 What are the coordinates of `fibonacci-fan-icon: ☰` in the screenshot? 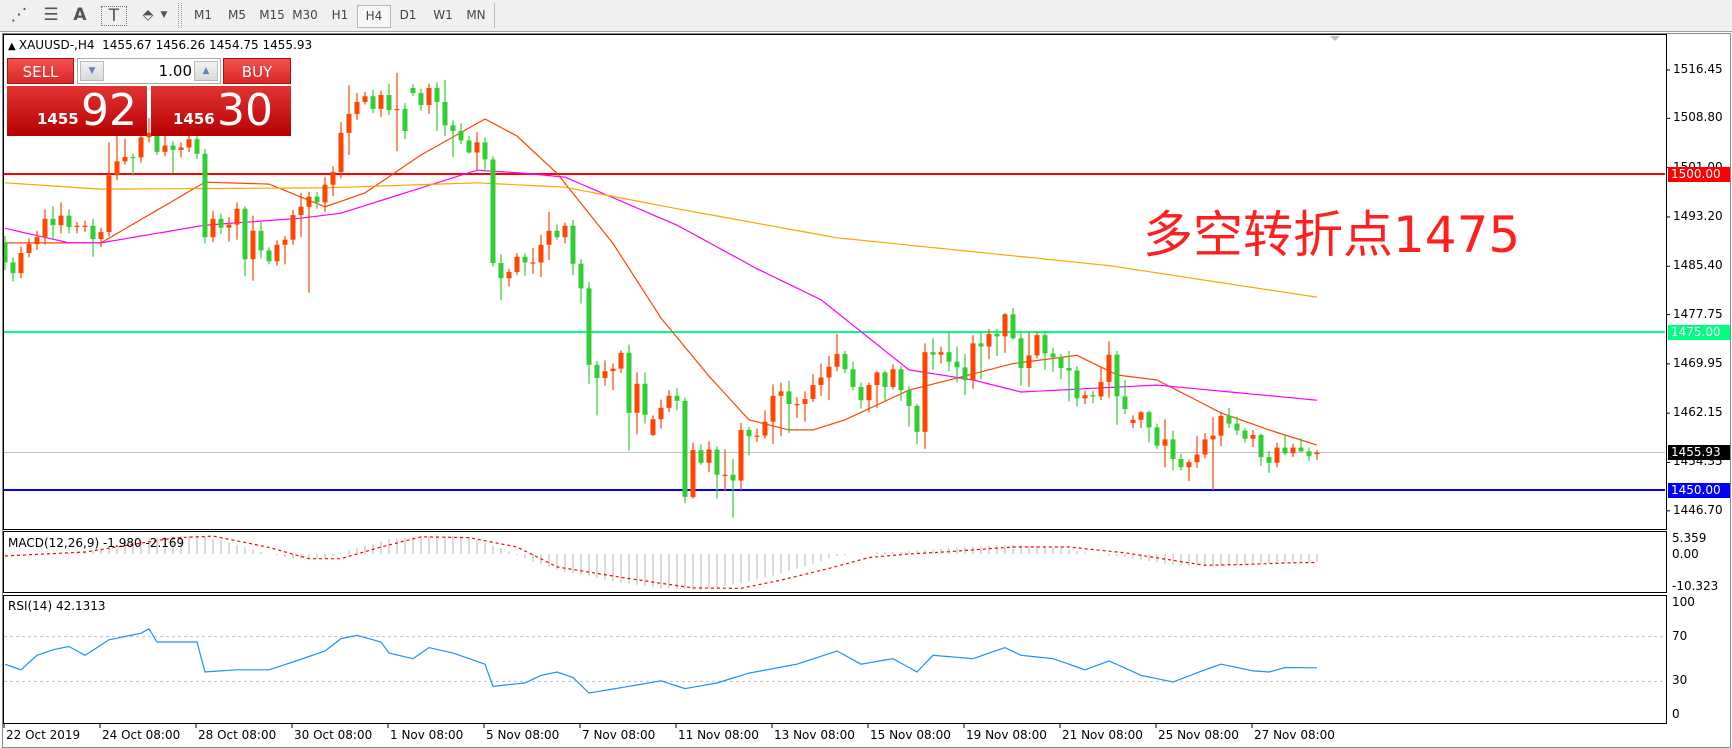 It's located at (51, 15).